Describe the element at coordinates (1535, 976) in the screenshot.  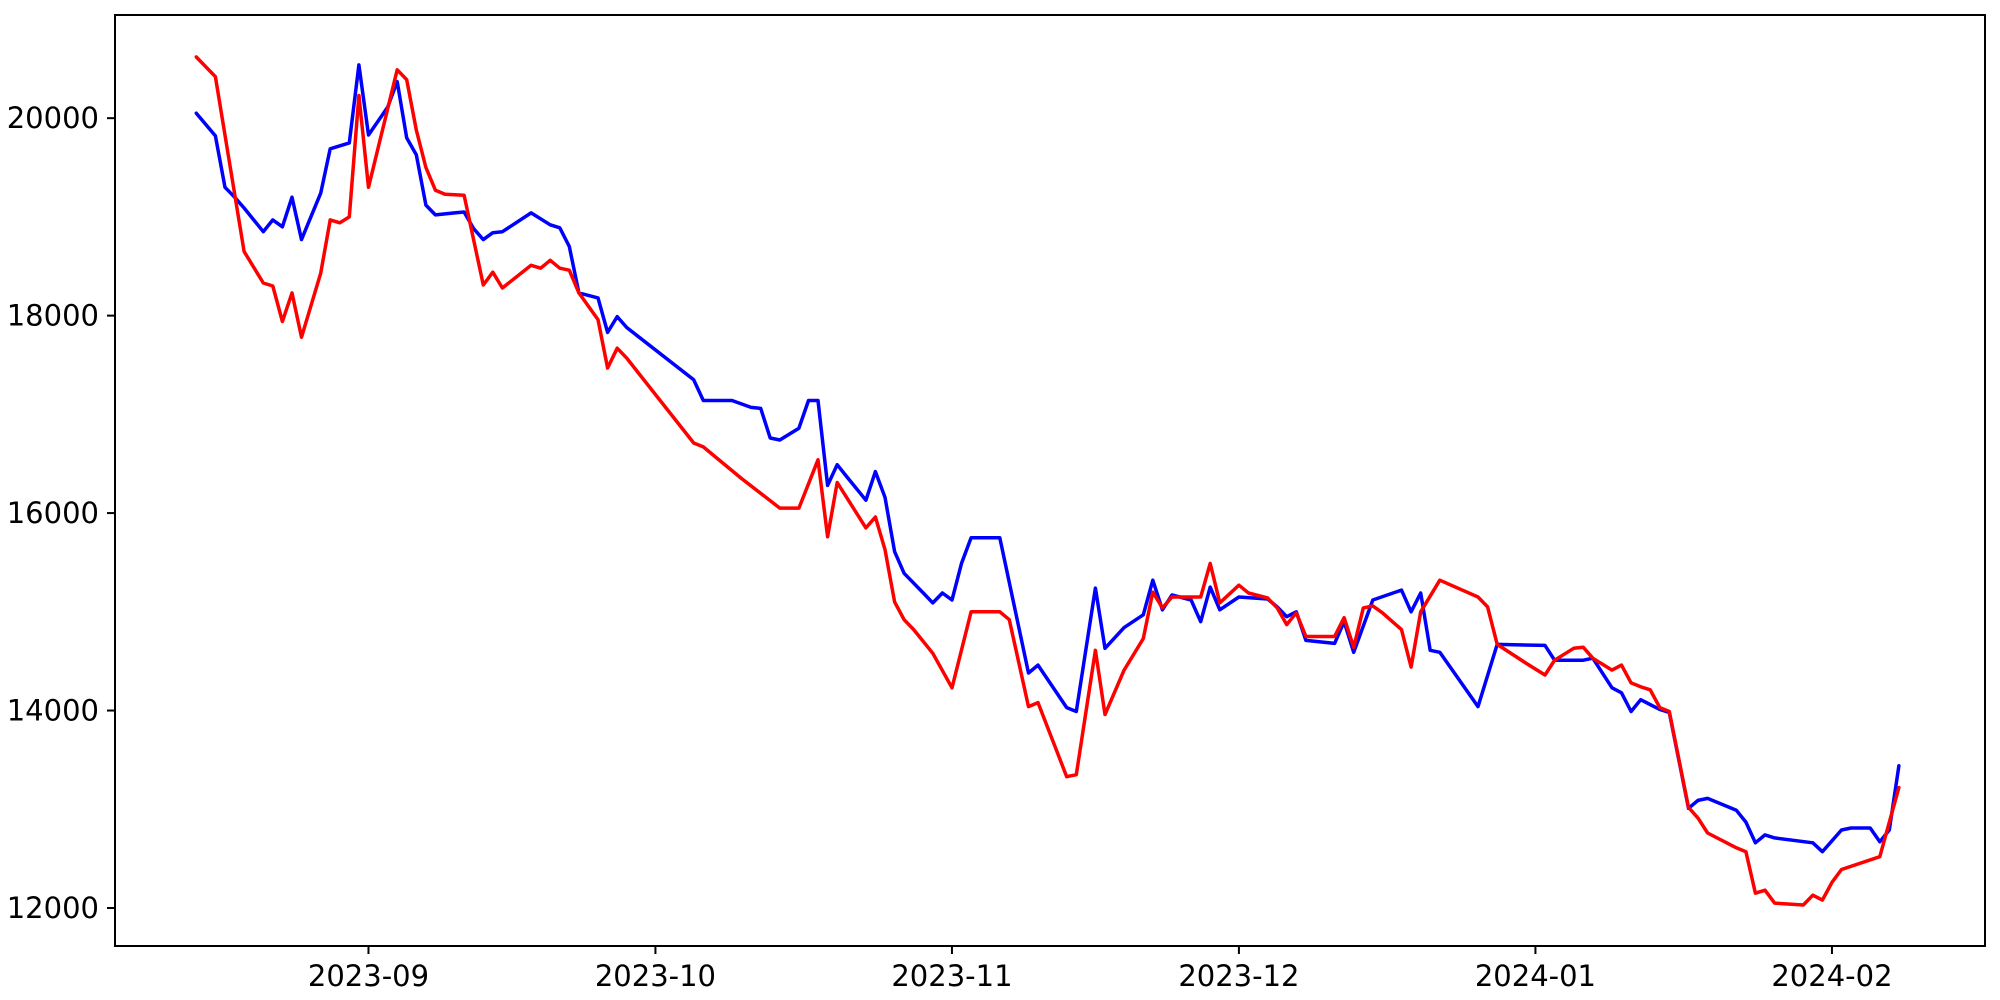
I see `x-axis-tick-label: 2024-01` at that location.